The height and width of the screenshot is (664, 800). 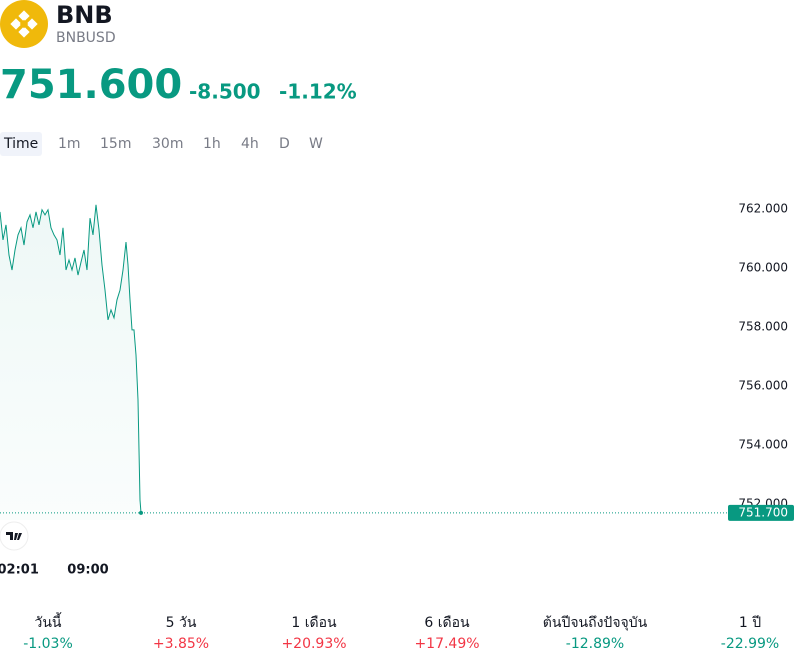 I want to click on period-change: -1.03%, so click(x=48, y=644).